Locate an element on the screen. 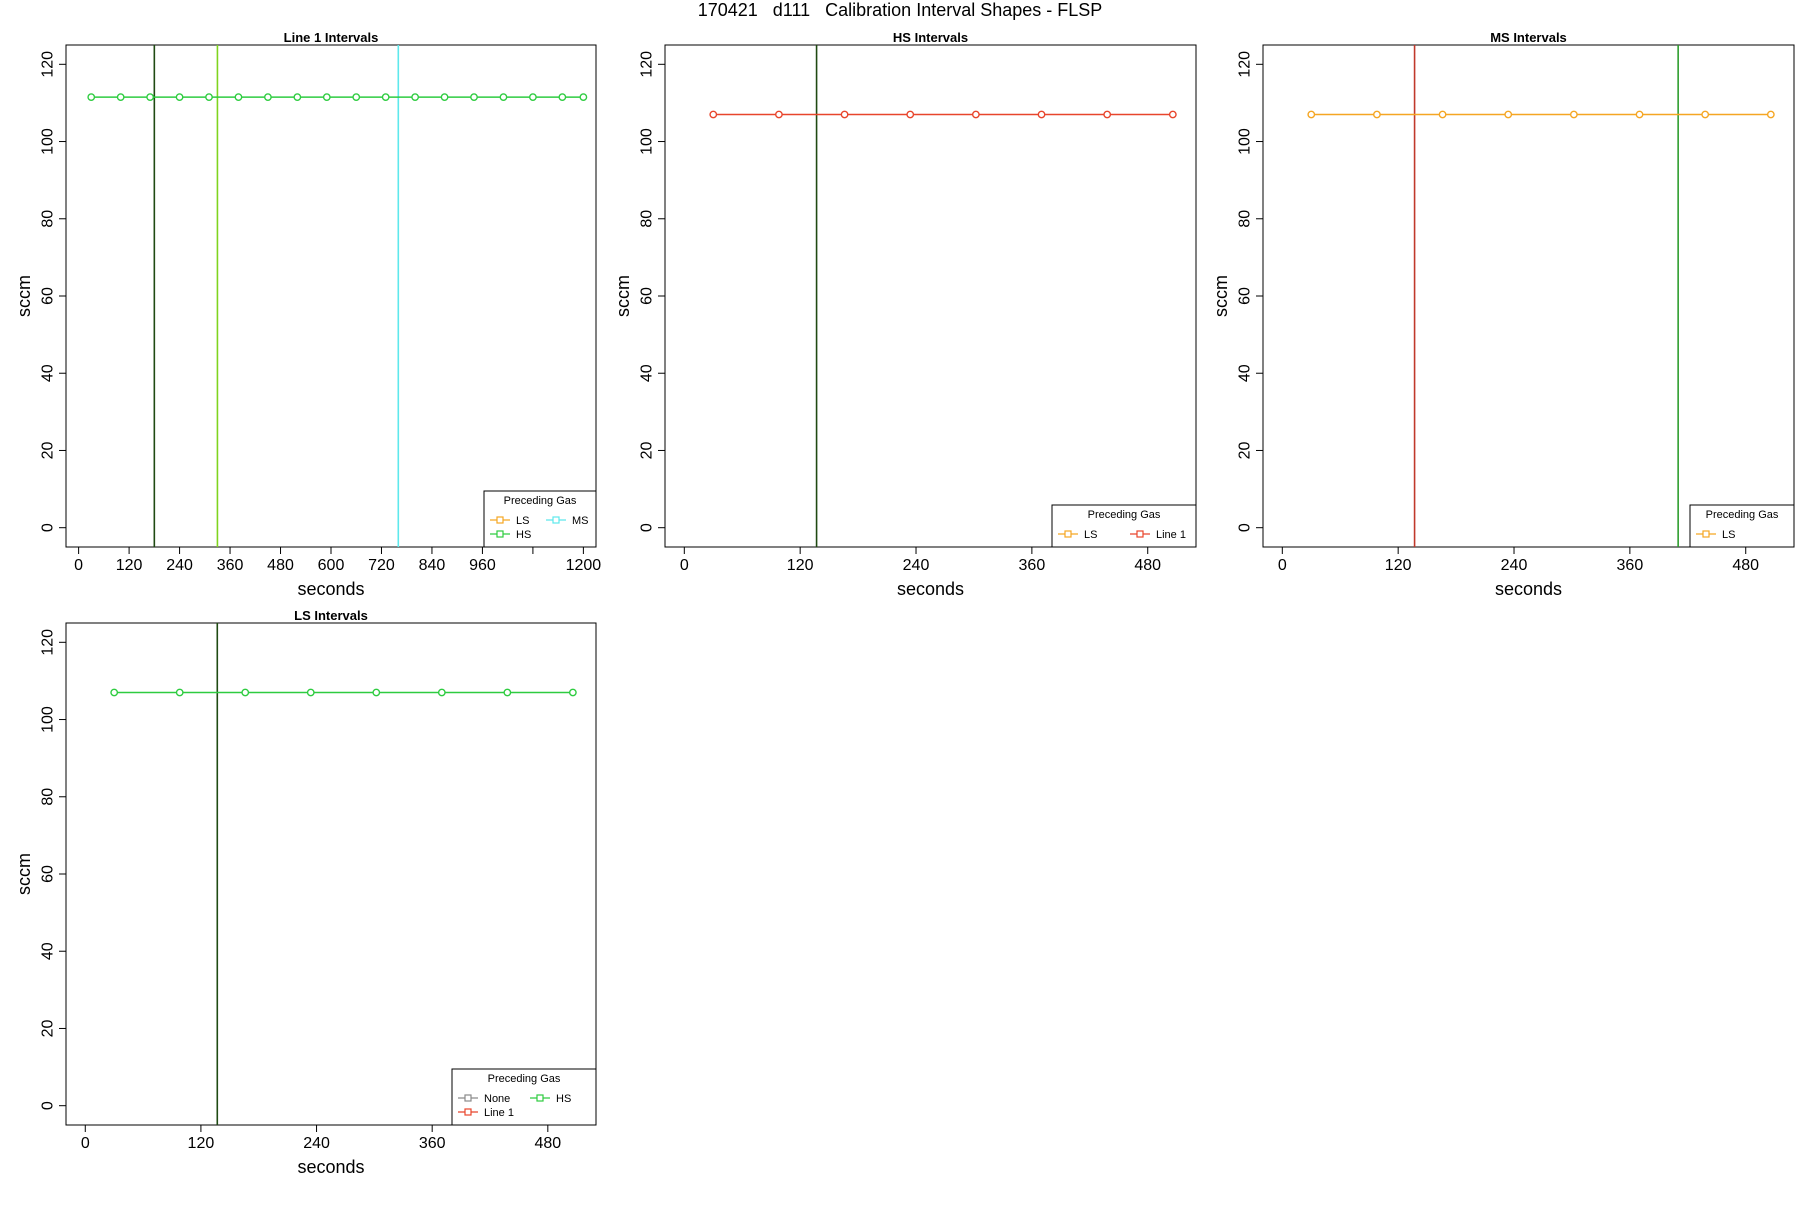 This screenshot has width=1800, height=1205. legend: Preceding Gas LS MS HS is located at coordinates (540, 519).